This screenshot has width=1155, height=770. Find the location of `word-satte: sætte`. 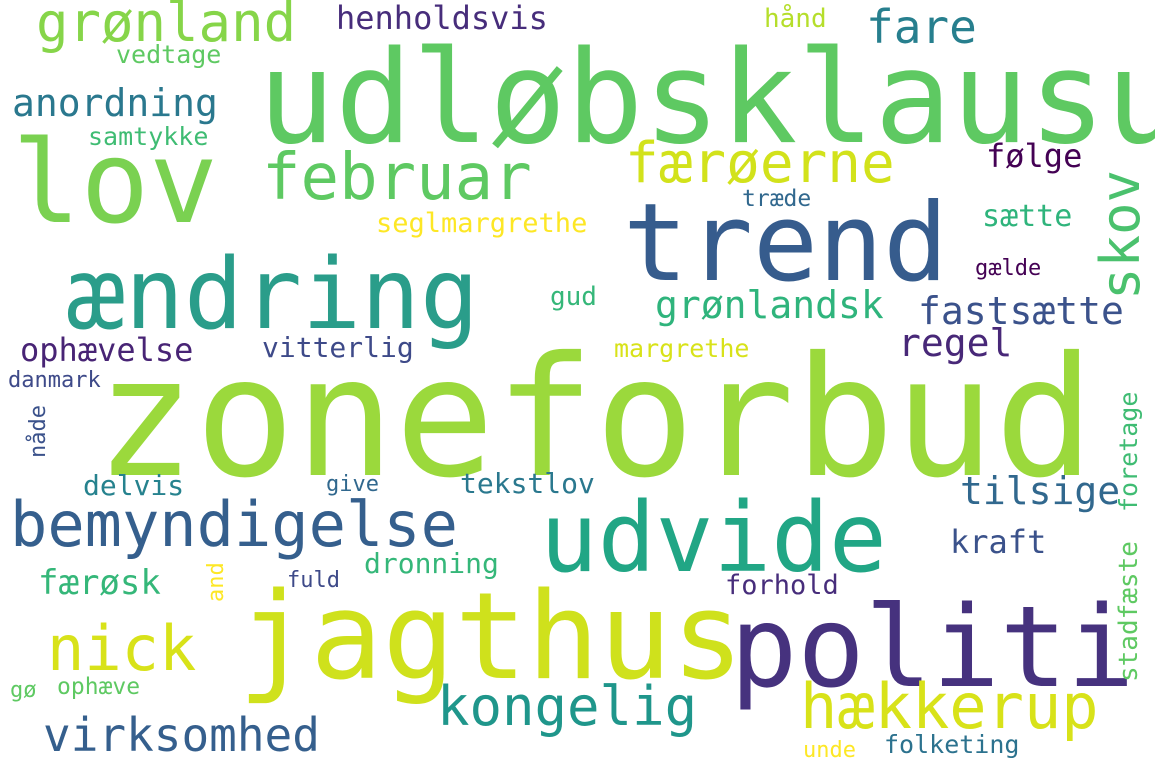

word-satte: sætte is located at coordinates (1027, 216).